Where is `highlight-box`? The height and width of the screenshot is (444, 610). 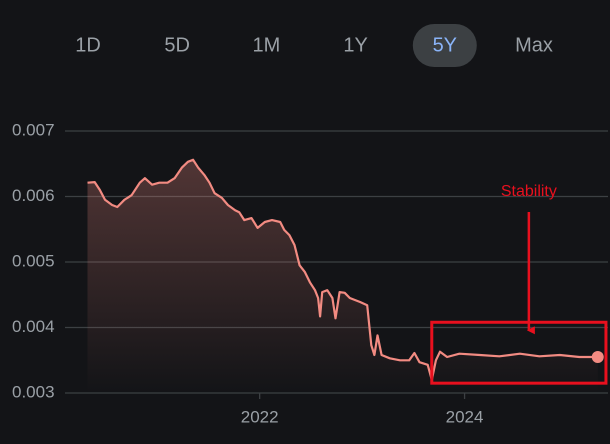
highlight-box is located at coordinates (519, 352).